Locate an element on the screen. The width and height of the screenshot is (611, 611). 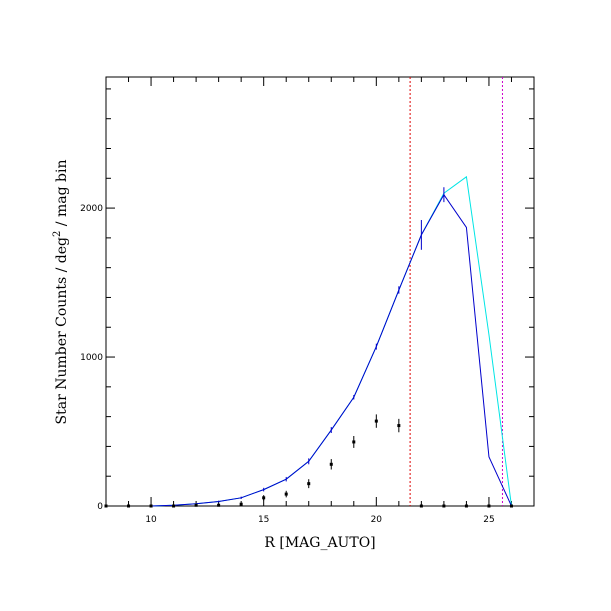
y-tick-label: 1000 is located at coordinates (91, 358).